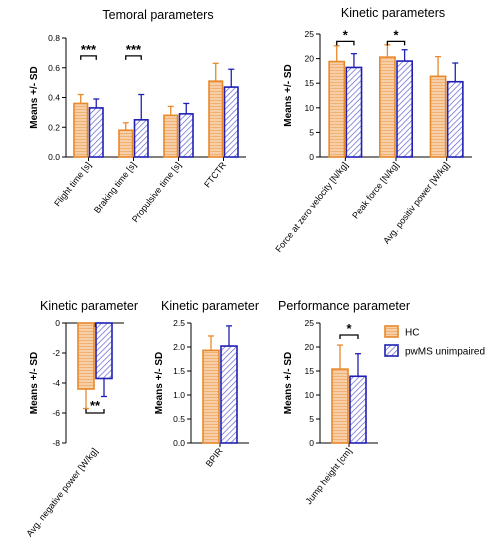 The width and height of the screenshot is (491, 550). I want to click on y-tick-label: 2.0, so click(179, 347).